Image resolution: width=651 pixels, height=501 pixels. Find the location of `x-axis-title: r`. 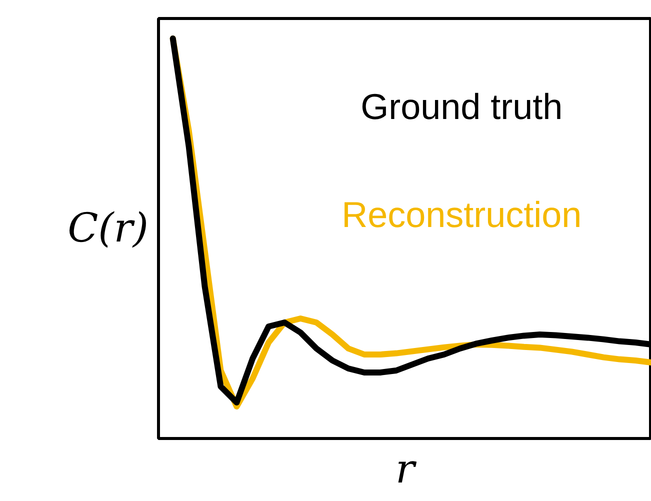

x-axis-title: r is located at coordinates (406, 469).